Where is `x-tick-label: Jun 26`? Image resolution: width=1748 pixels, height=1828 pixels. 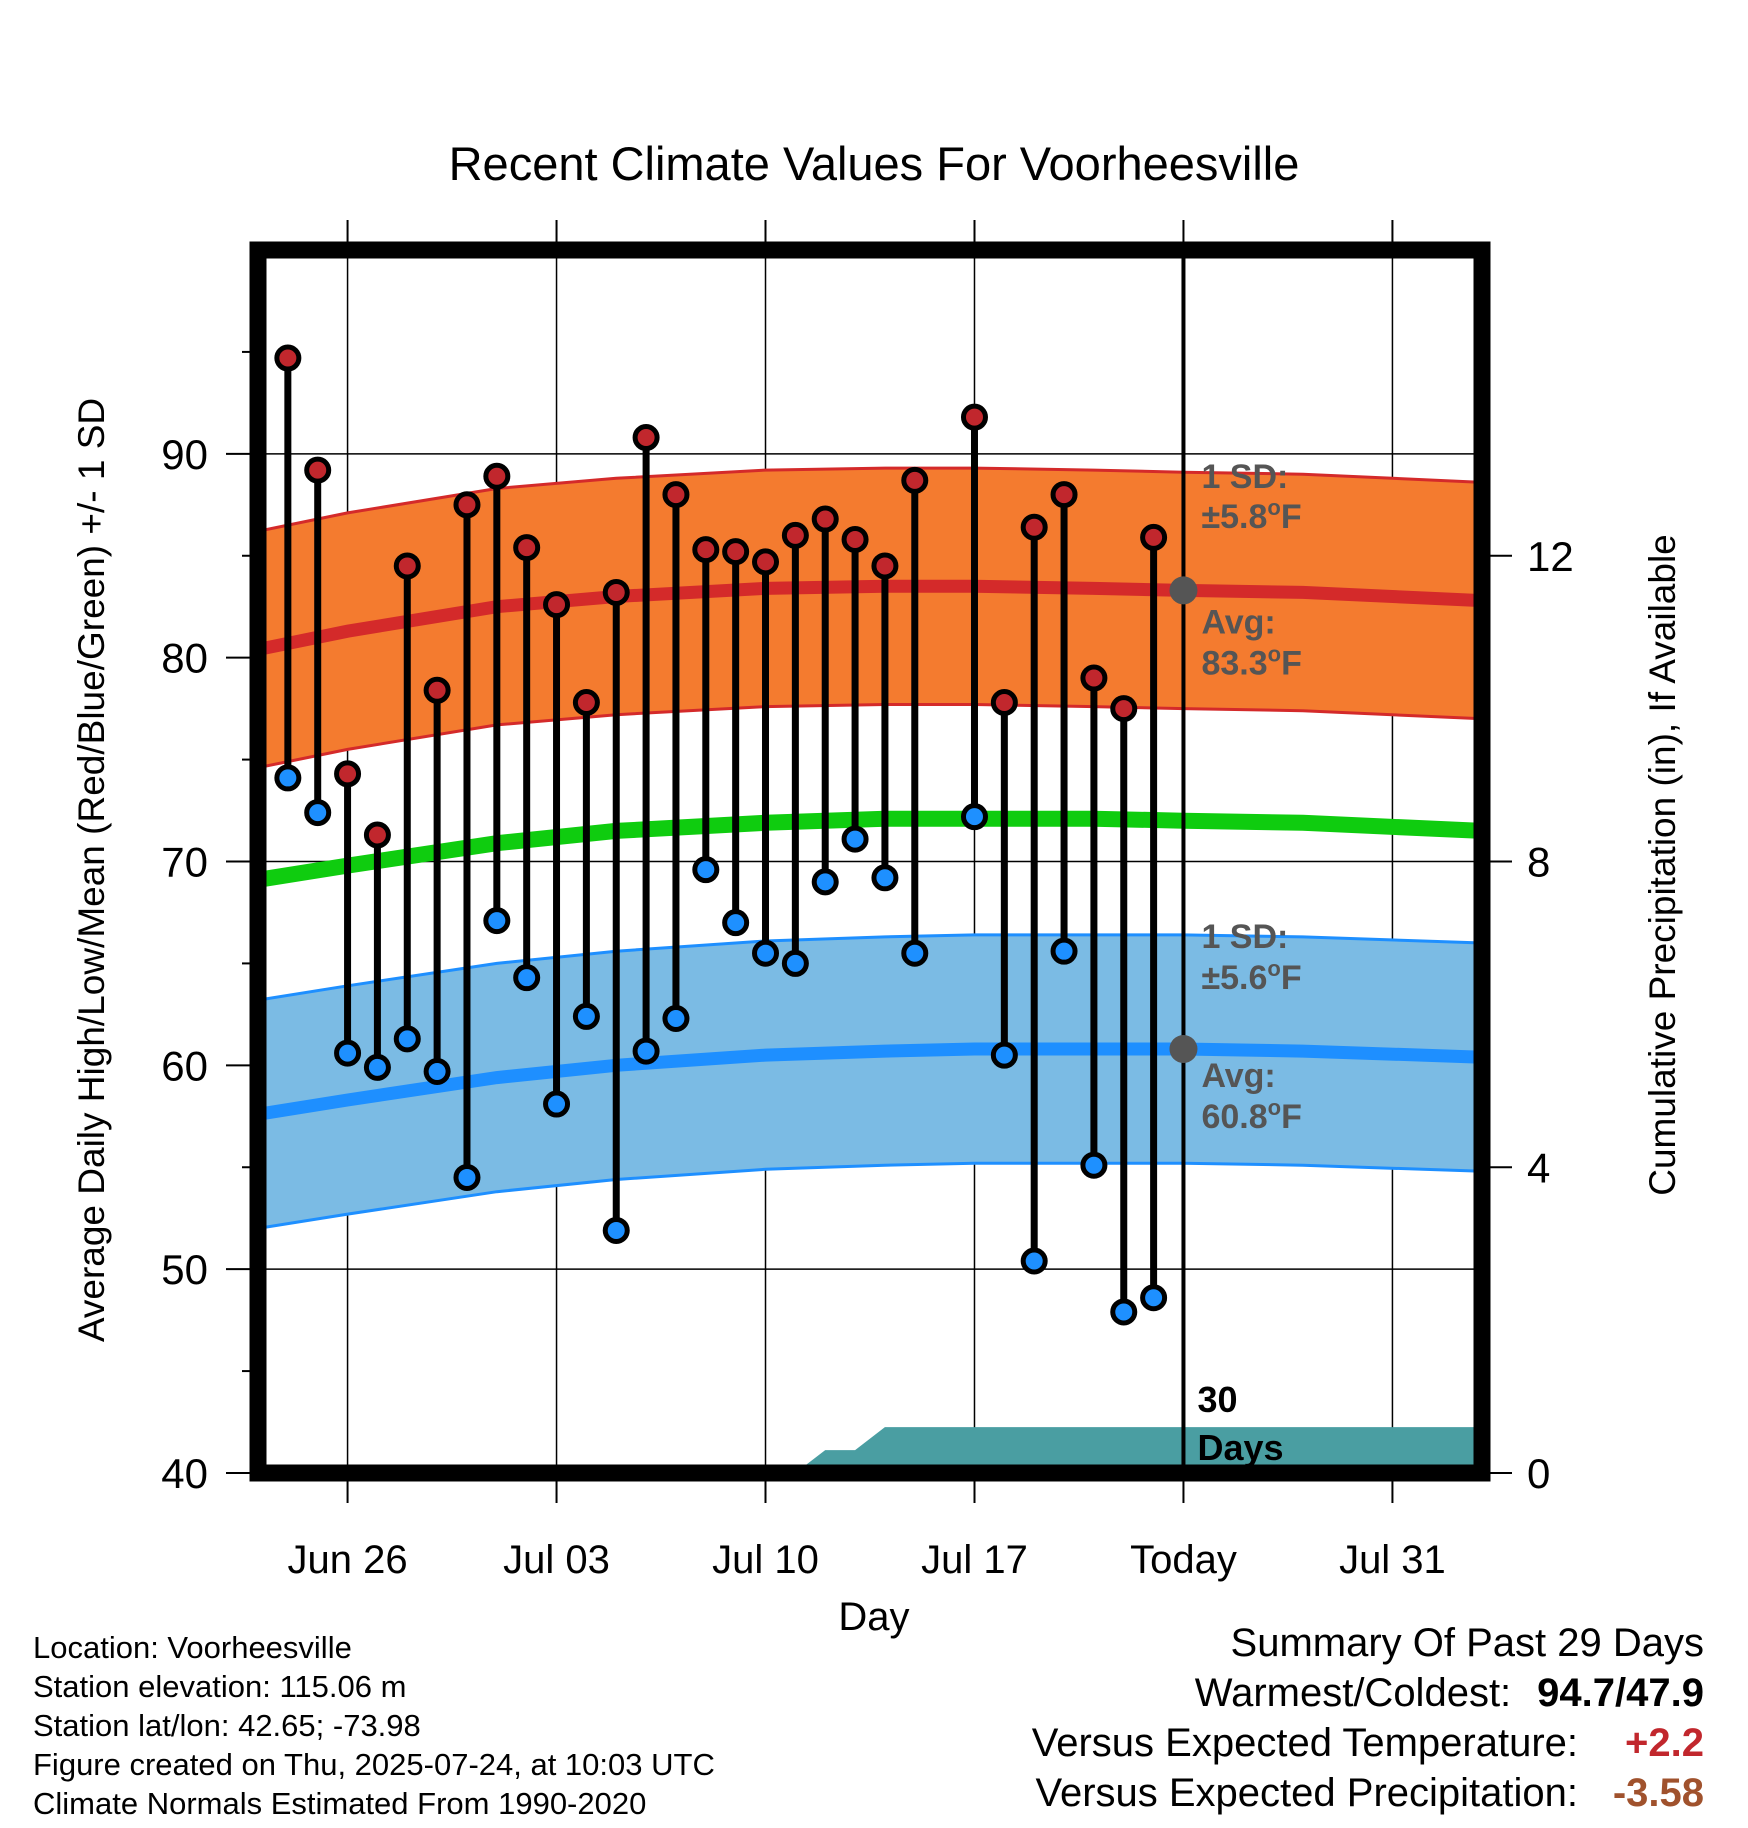 x-tick-label: Jun 26 is located at coordinates (348, 1560).